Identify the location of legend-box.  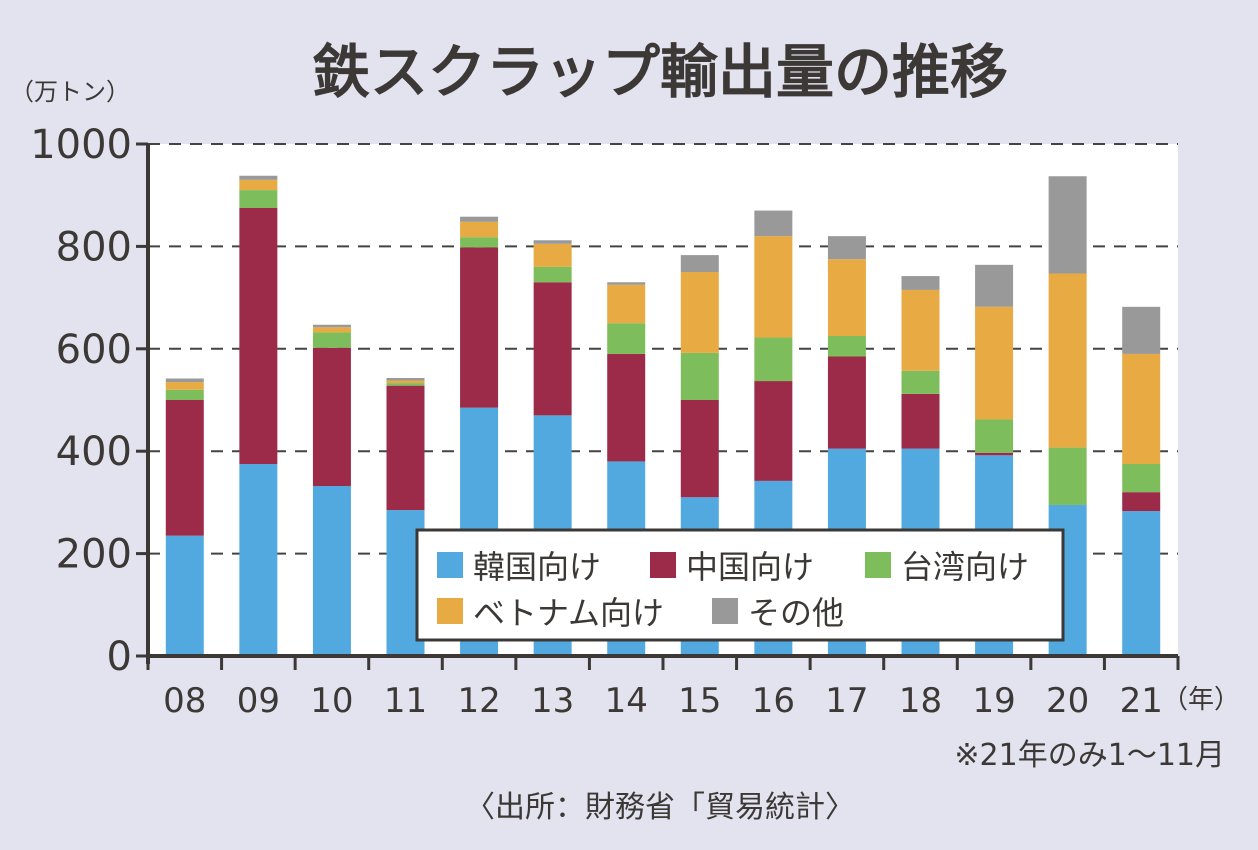
(740, 585).